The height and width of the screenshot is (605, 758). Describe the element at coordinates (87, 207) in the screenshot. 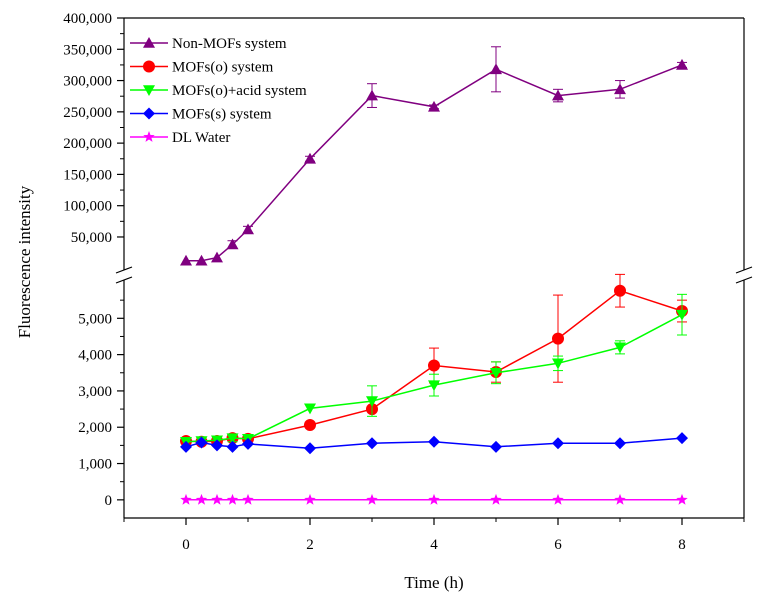

I see `y-tick-label: 100,000` at that location.